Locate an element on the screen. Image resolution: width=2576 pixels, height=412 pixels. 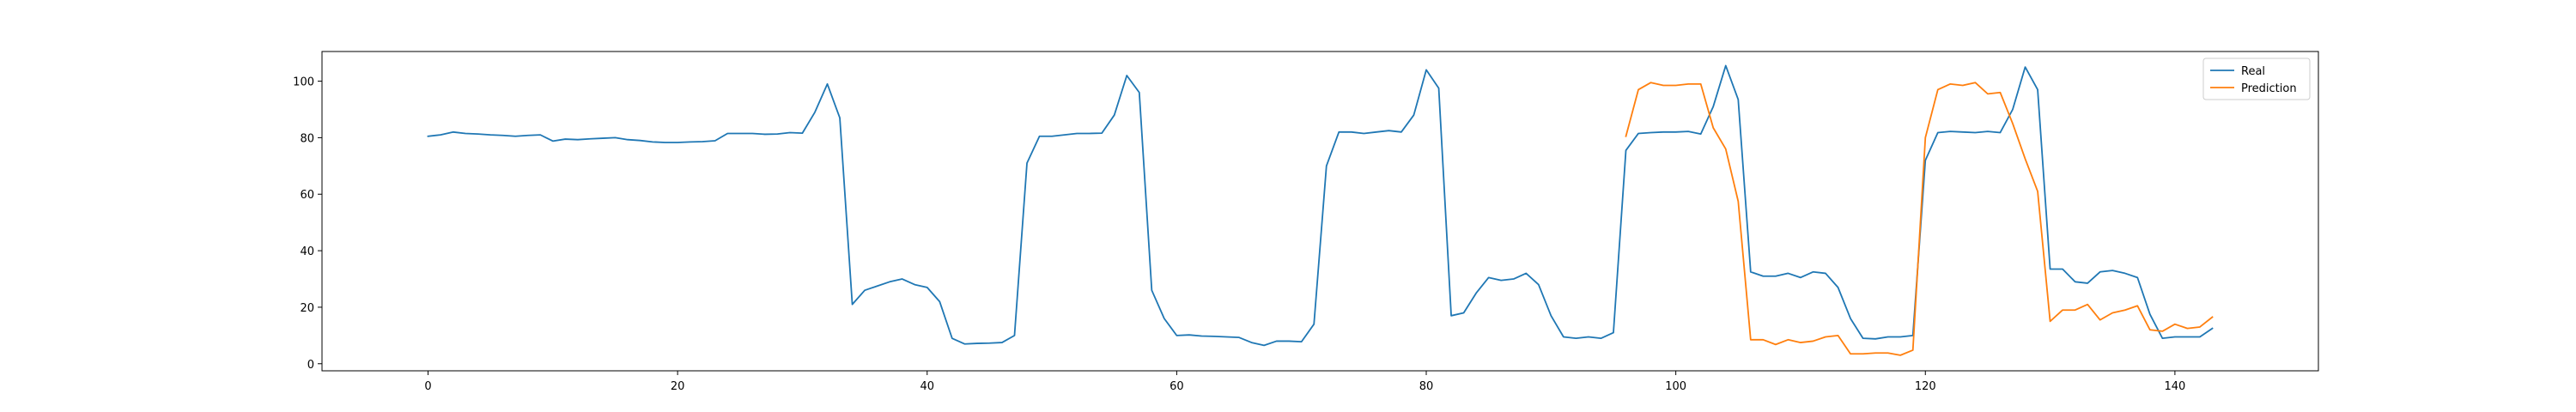
y-tick-label: 40 is located at coordinates (307, 251).